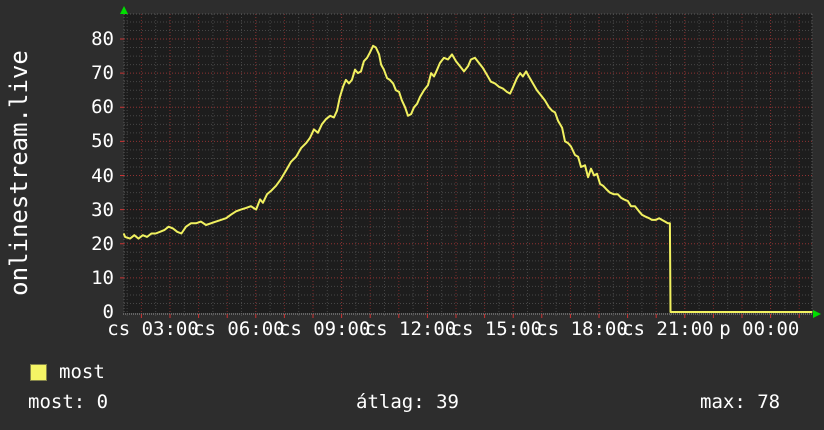 The image size is (824, 430). What do you see at coordinates (407, 402) in the screenshot?
I see `stat-average: átlag: 39` at bounding box center [407, 402].